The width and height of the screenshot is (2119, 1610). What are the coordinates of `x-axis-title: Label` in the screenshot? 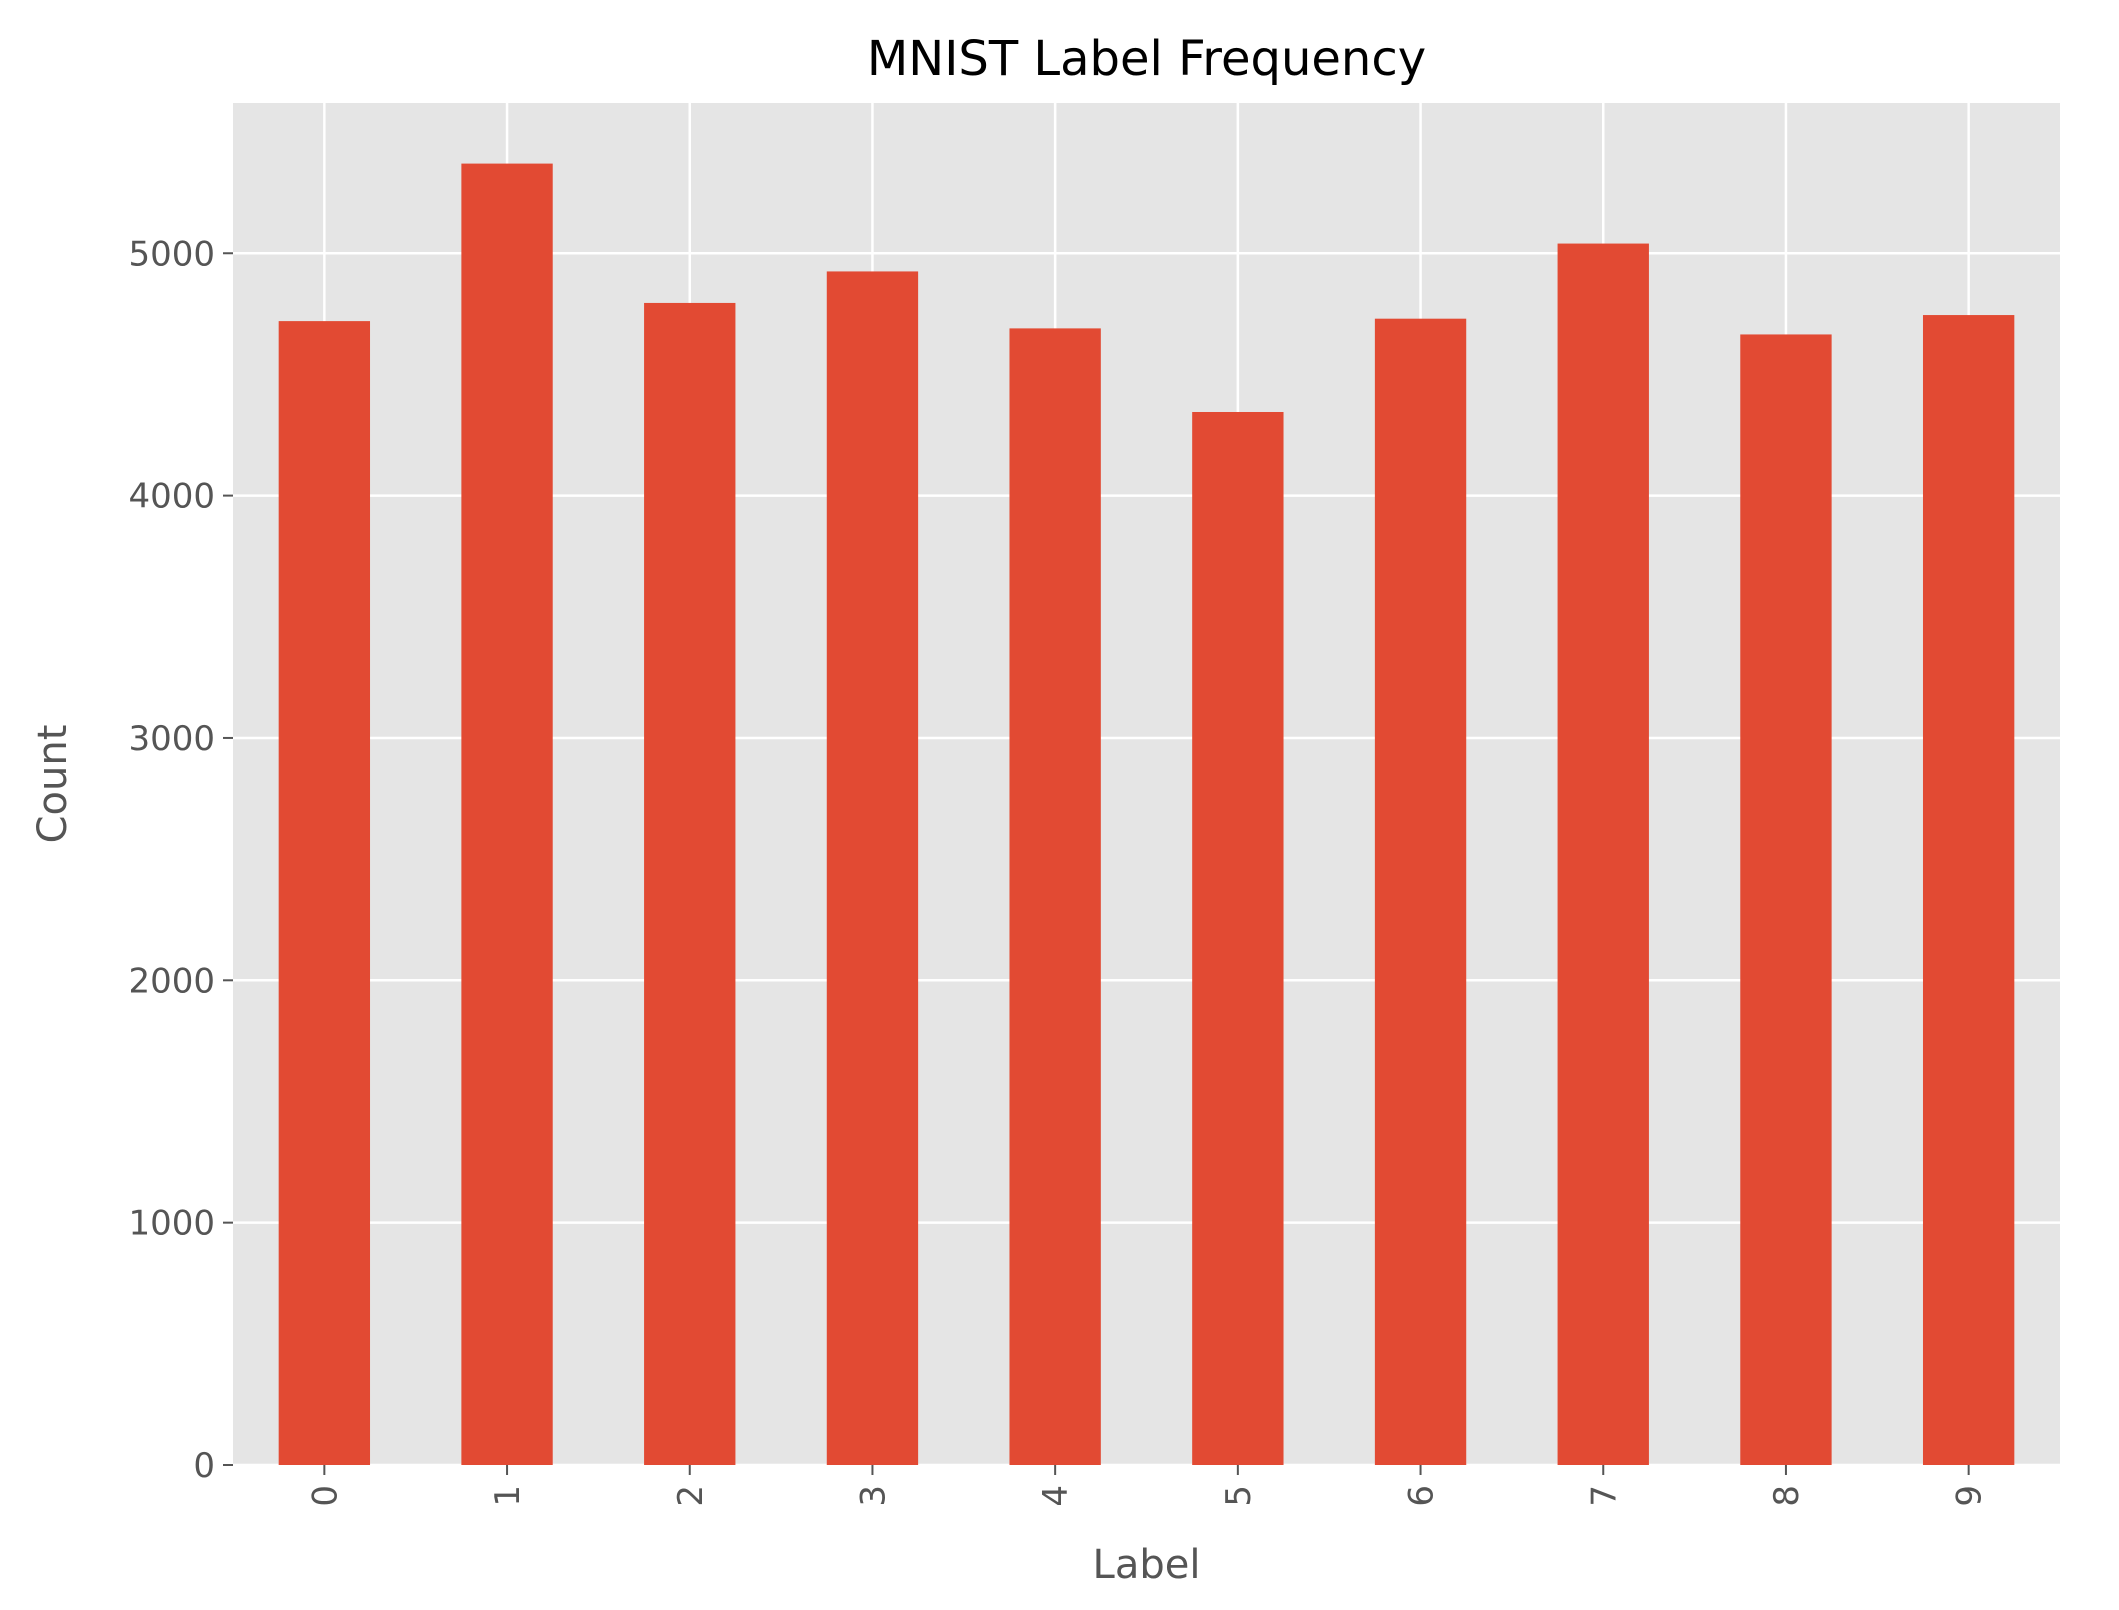 It's located at (1147, 1565).